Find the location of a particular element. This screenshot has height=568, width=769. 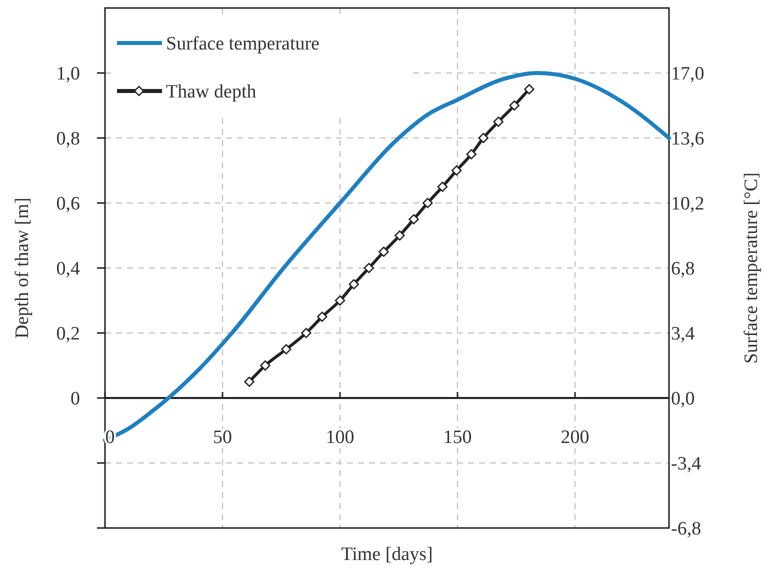

x-tick-label: 100 is located at coordinates (340, 437).